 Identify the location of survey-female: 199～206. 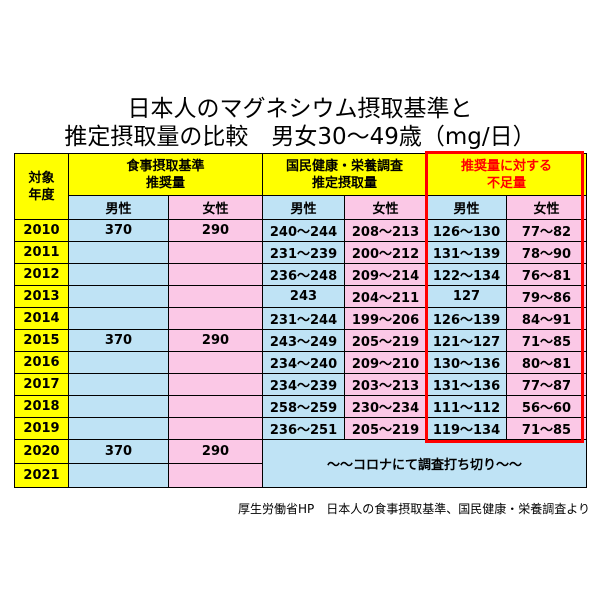
(385, 318).